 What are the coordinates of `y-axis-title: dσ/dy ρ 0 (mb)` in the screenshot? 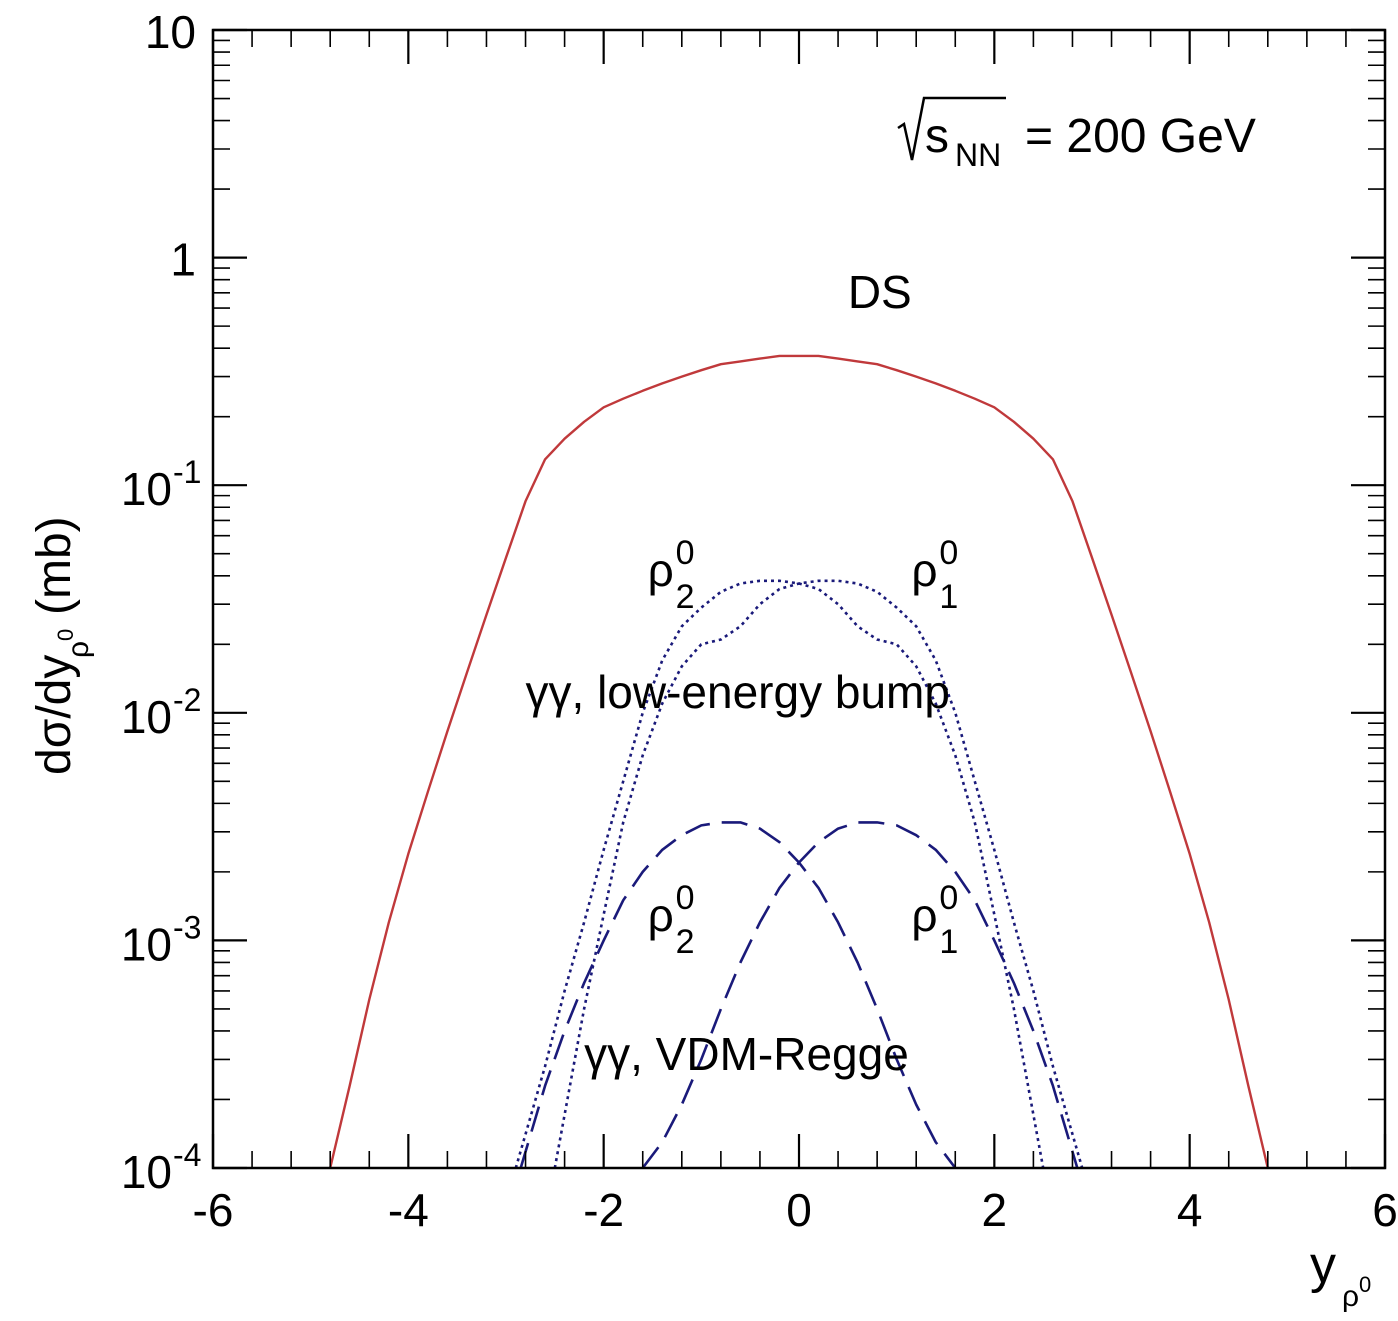 It's located at (61, 645).